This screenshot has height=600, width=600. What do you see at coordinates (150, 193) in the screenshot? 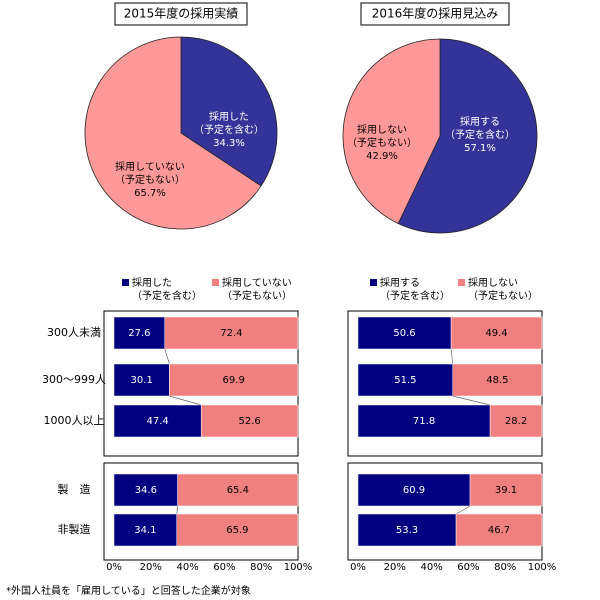
I see `pie-slice-value: 65.7%` at bounding box center [150, 193].